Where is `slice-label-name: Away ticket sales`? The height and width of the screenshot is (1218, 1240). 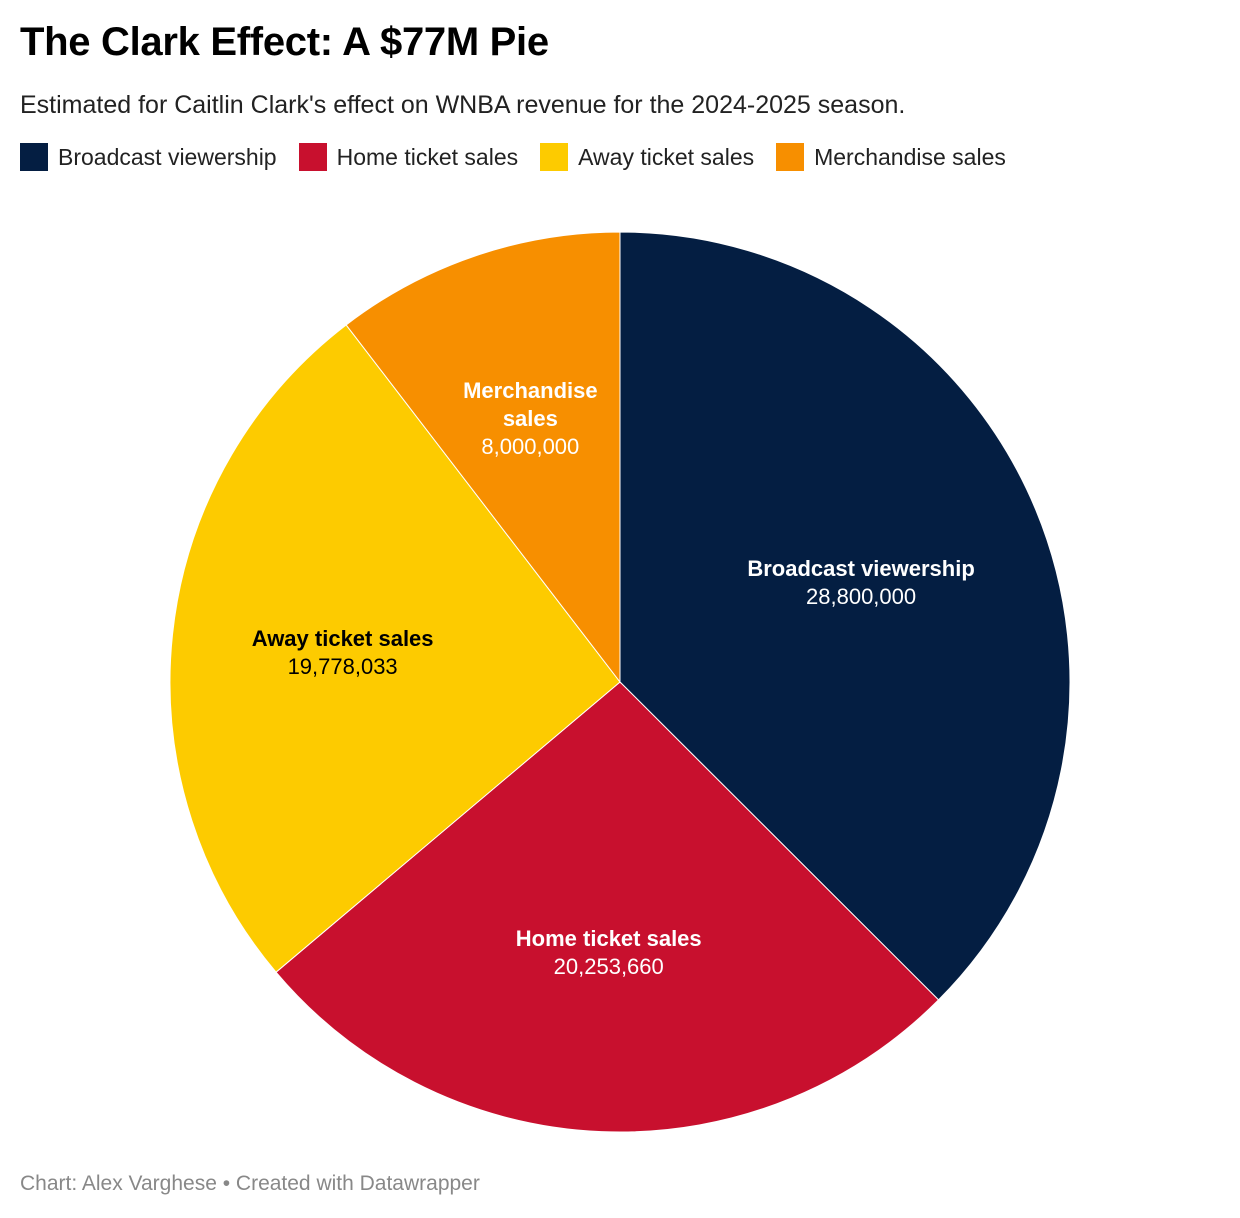
slice-label-name: Away ticket sales is located at coordinates (343, 638).